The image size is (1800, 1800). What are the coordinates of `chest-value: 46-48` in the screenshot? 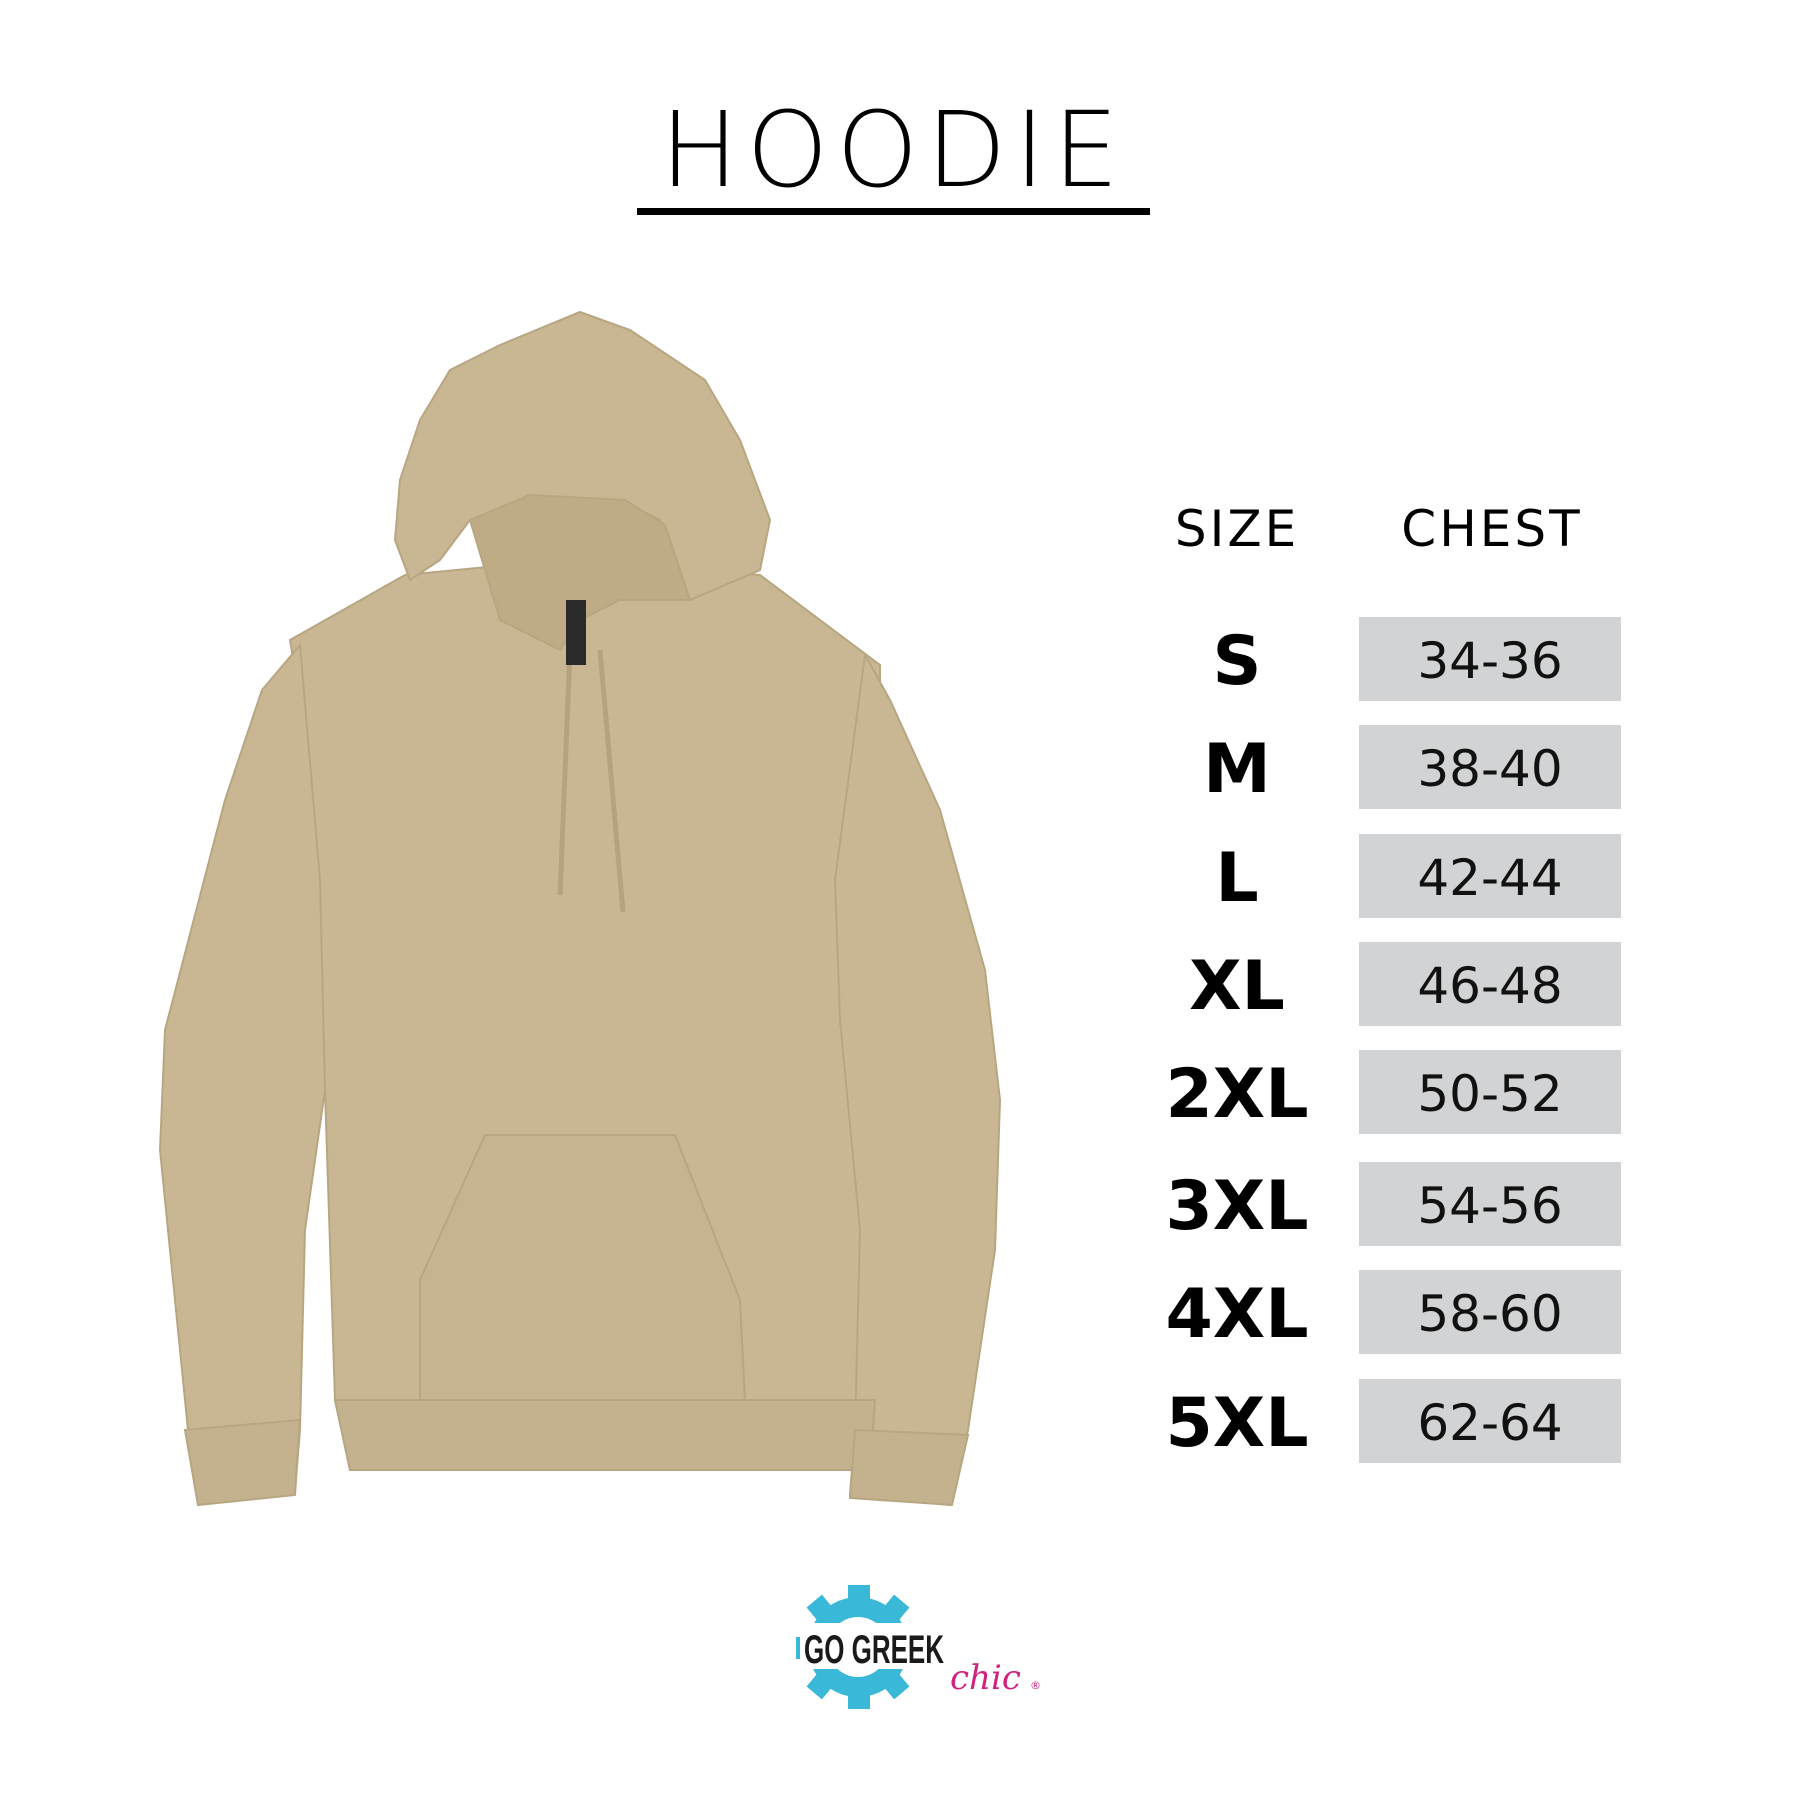 It's located at (1490, 984).